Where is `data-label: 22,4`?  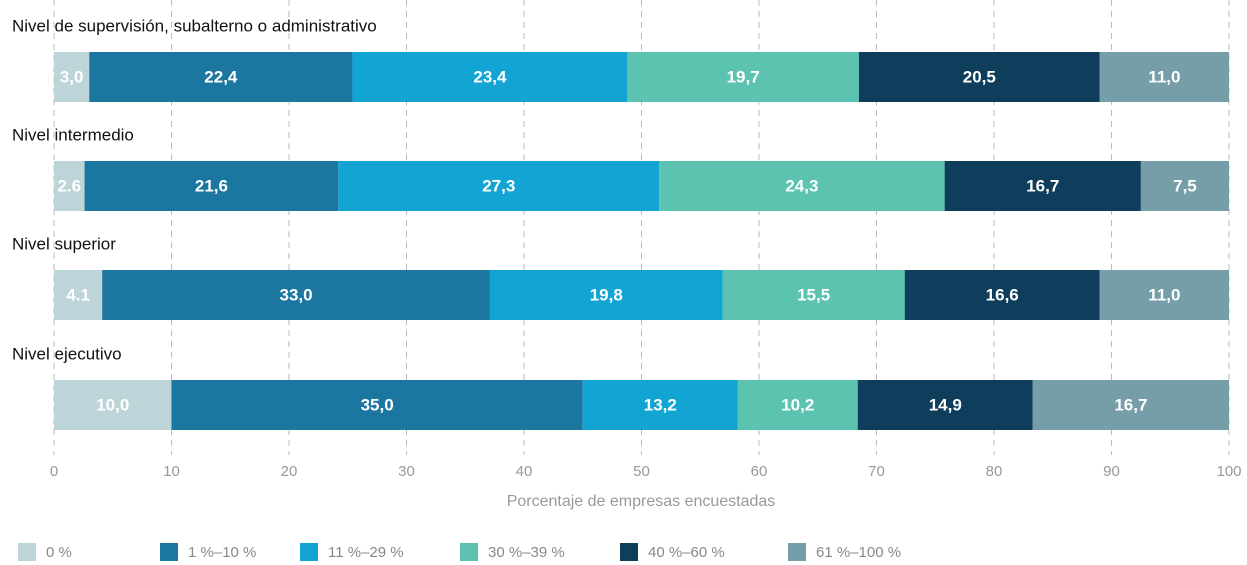
data-label: 22,4 is located at coordinates (221, 76).